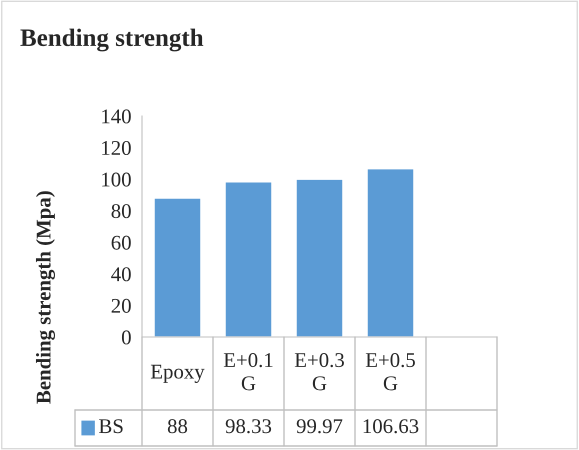 The width and height of the screenshot is (579, 450). I want to click on x-tick-label: E+0.3 G, so click(319, 371).